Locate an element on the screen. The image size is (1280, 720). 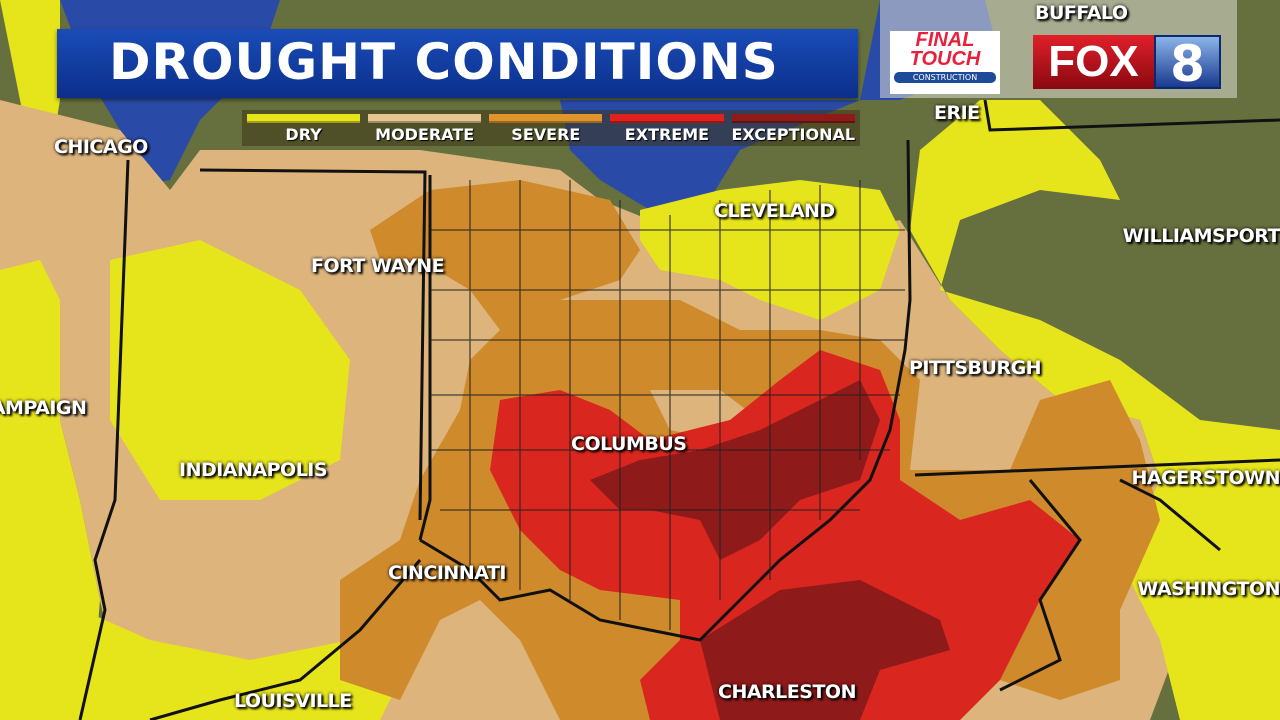
drought-legend: DRY MODERATE SEVERE EXTREME EXCEPTIONAL is located at coordinates (551, 128).